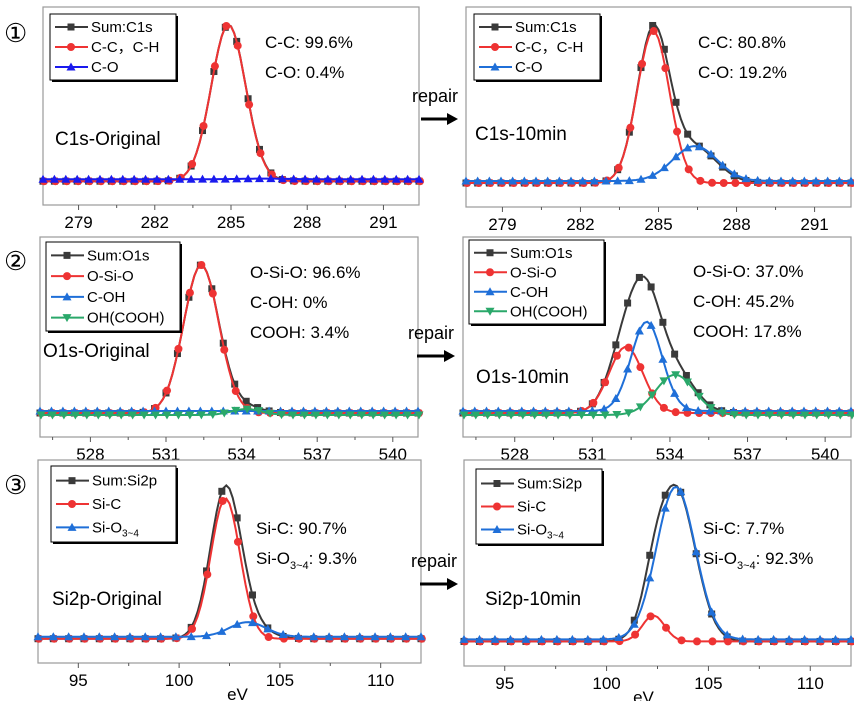  Describe the element at coordinates (301, 528) in the screenshot. I see `percentage-annotation: Si-C: 90.7%` at that location.